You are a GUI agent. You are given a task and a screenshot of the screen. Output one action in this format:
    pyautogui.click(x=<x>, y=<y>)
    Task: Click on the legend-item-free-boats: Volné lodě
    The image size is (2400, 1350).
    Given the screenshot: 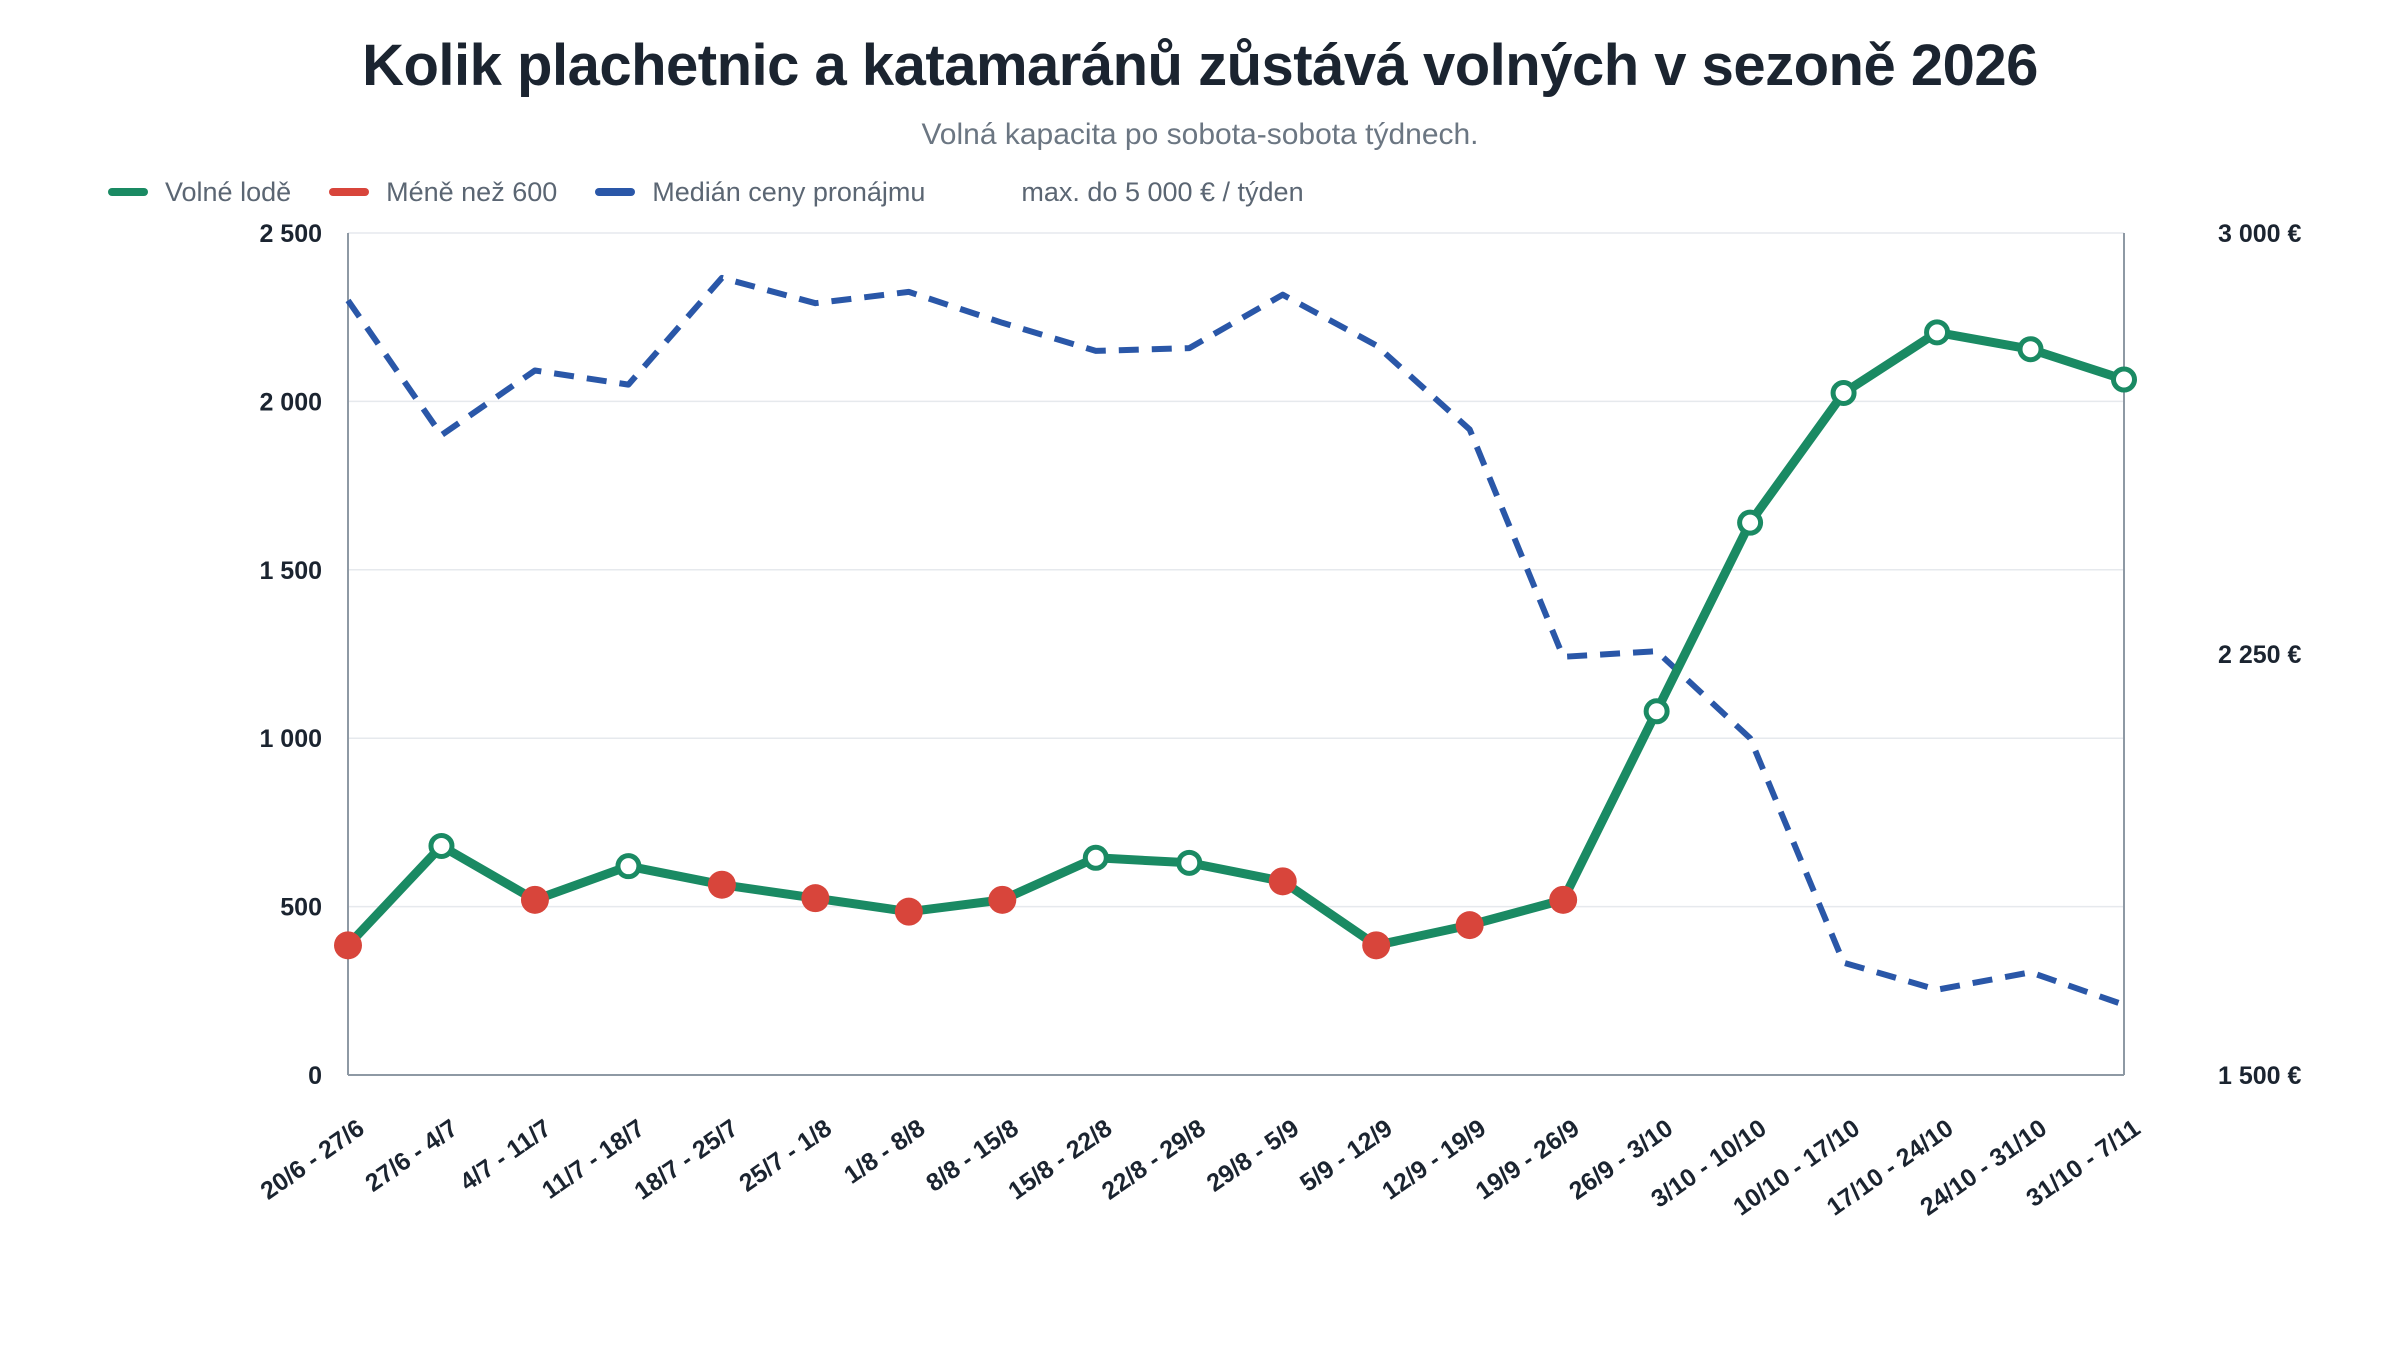 What is the action you would take?
    pyautogui.click(x=199, y=192)
    